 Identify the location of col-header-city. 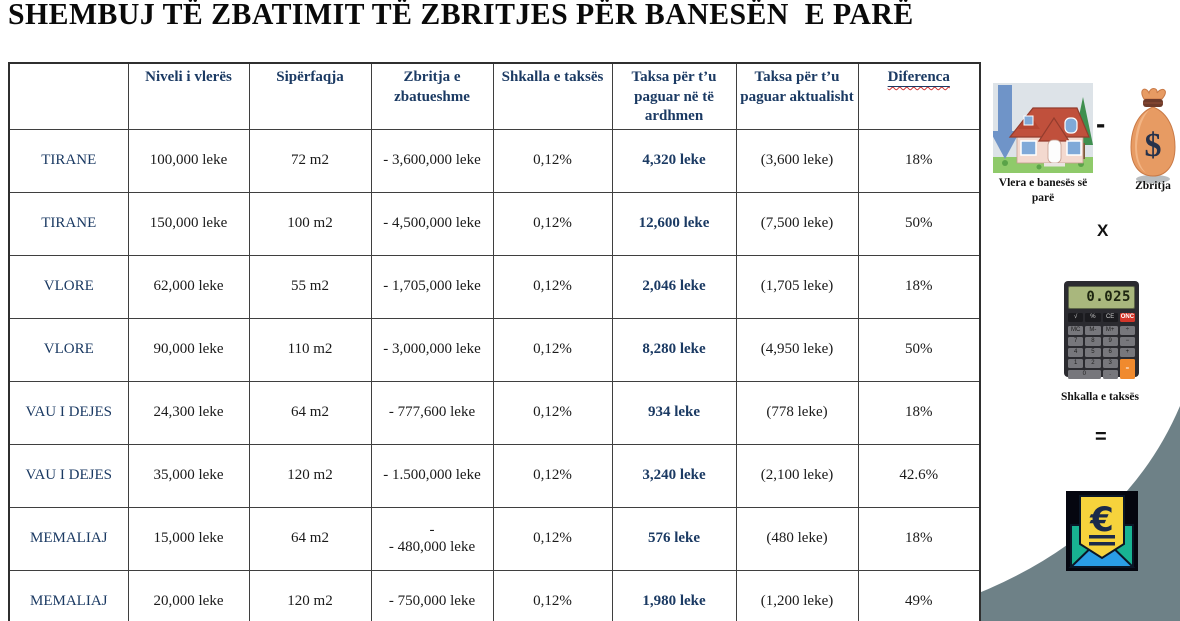
(68, 96).